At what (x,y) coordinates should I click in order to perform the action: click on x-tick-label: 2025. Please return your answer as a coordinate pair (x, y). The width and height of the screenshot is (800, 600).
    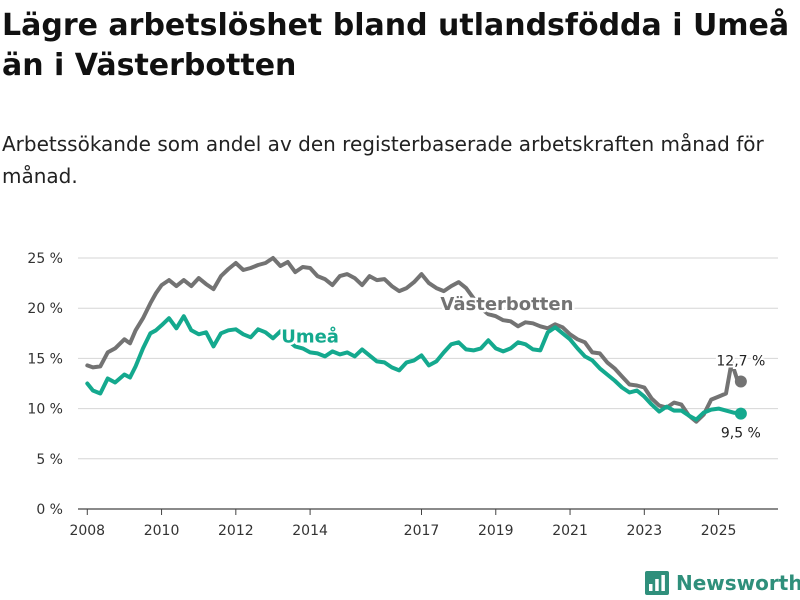
    Looking at the image, I should click on (719, 531).